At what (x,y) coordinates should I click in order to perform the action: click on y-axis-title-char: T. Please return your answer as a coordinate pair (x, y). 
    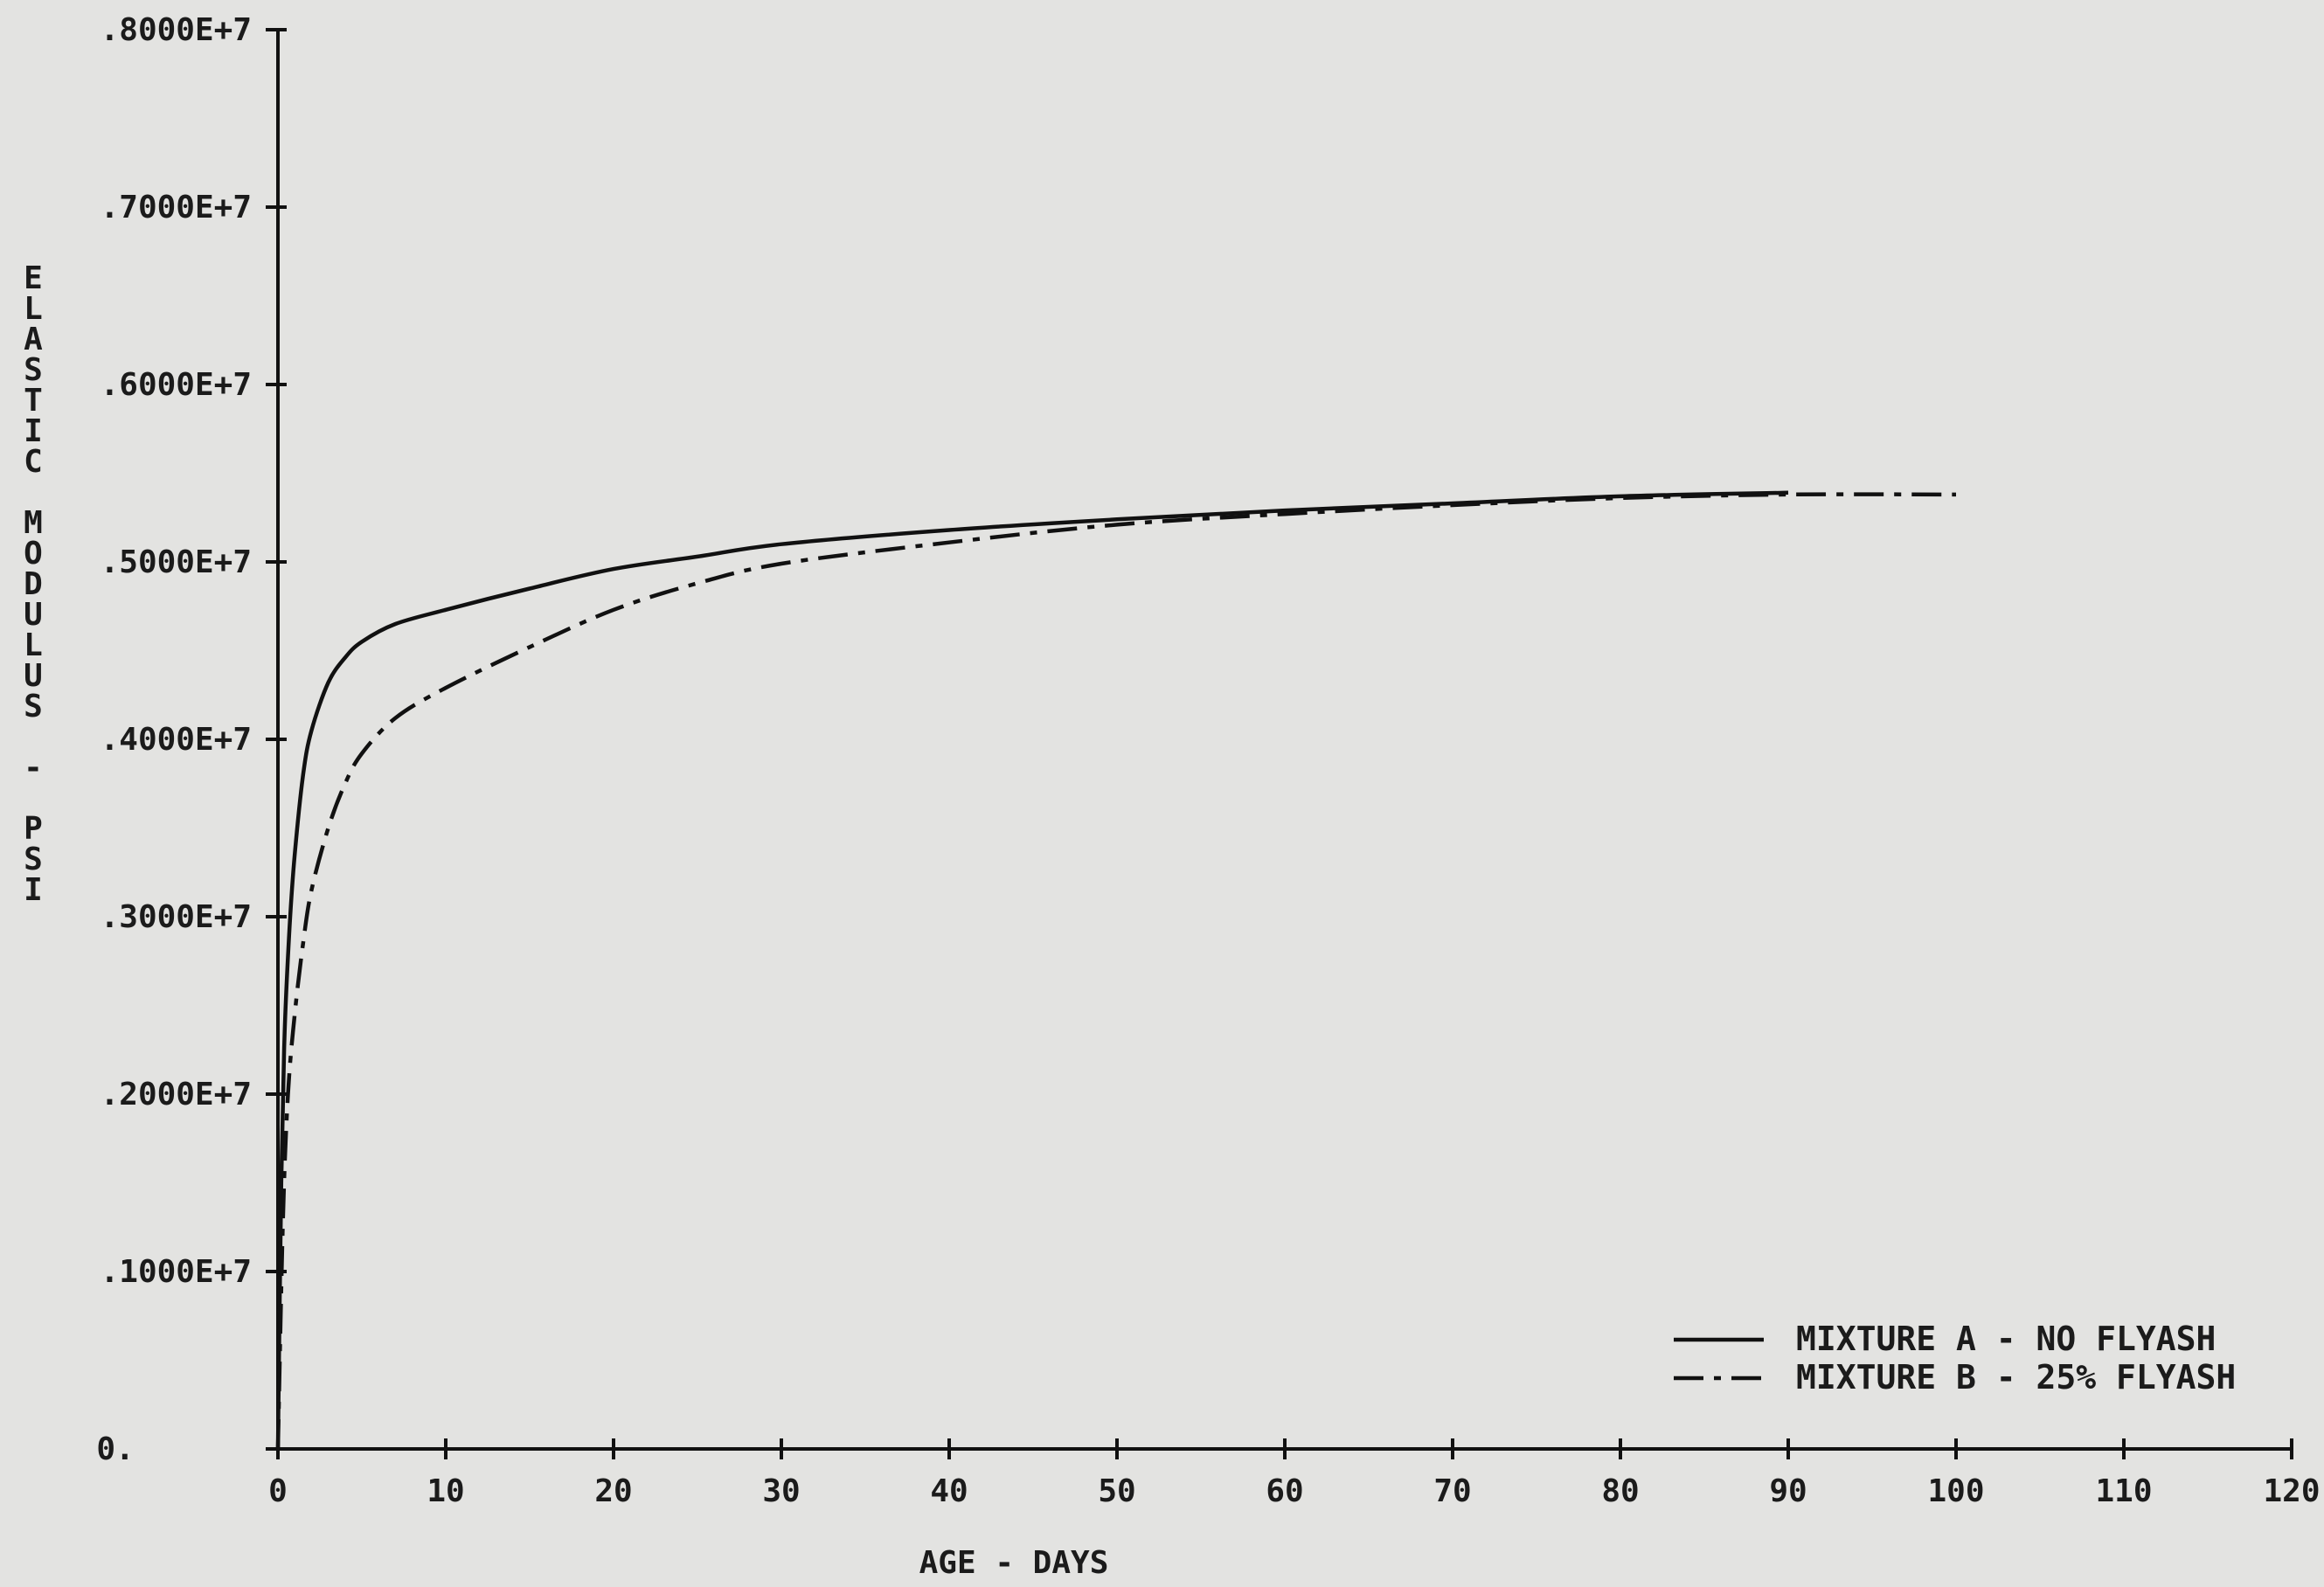
    Looking at the image, I should click on (33, 401).